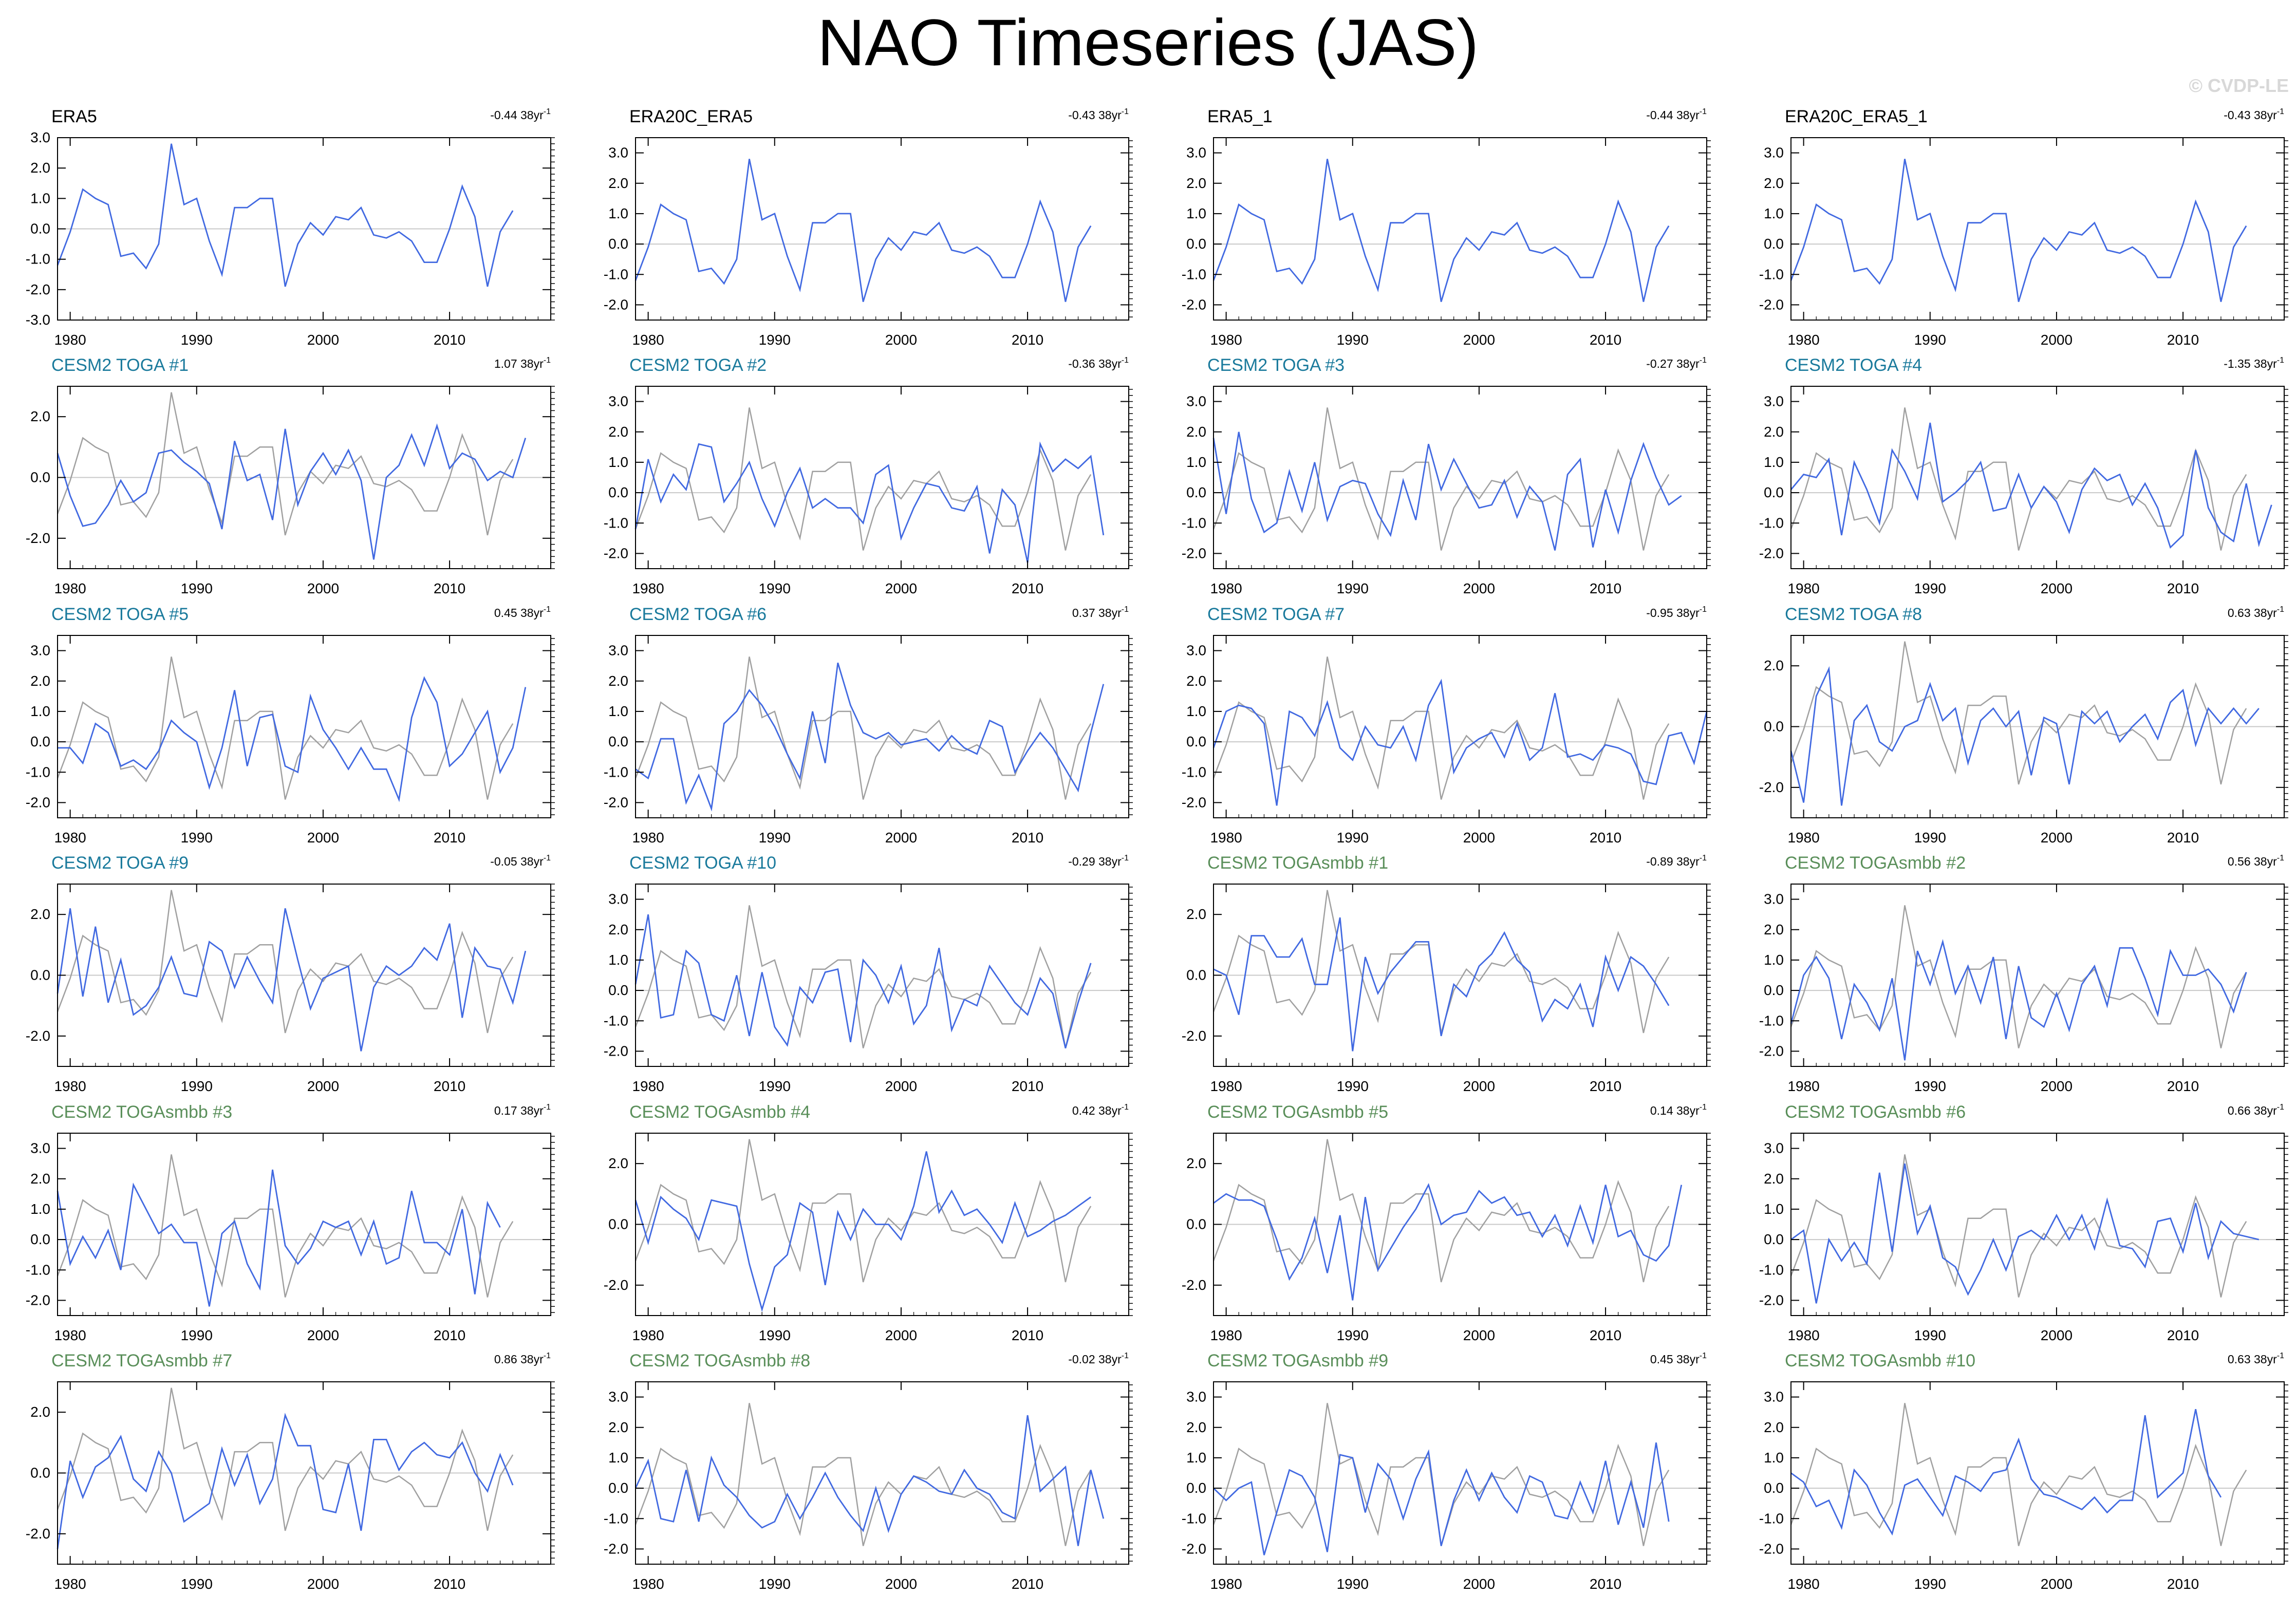 This screenshot has width=2296, height=1614. What do you see at coordinates (1676, 114) in the screenshot?
I see `panel-trend: -0.44 38yr-1` at bounding box center [1676, 114].